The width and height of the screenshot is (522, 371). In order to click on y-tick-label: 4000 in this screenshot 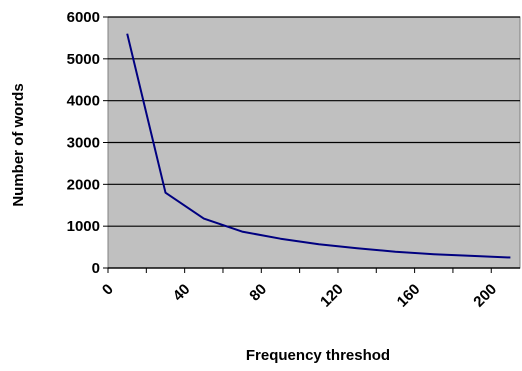, I will do `click(83, 101)`.